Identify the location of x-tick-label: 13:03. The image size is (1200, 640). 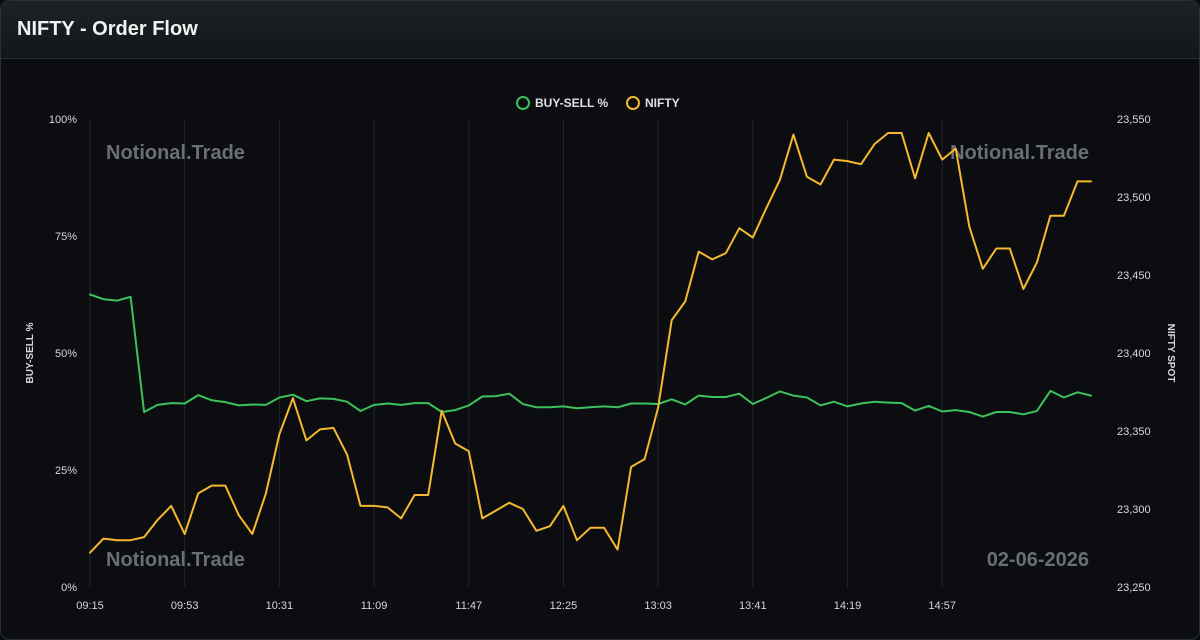
(658, 606).